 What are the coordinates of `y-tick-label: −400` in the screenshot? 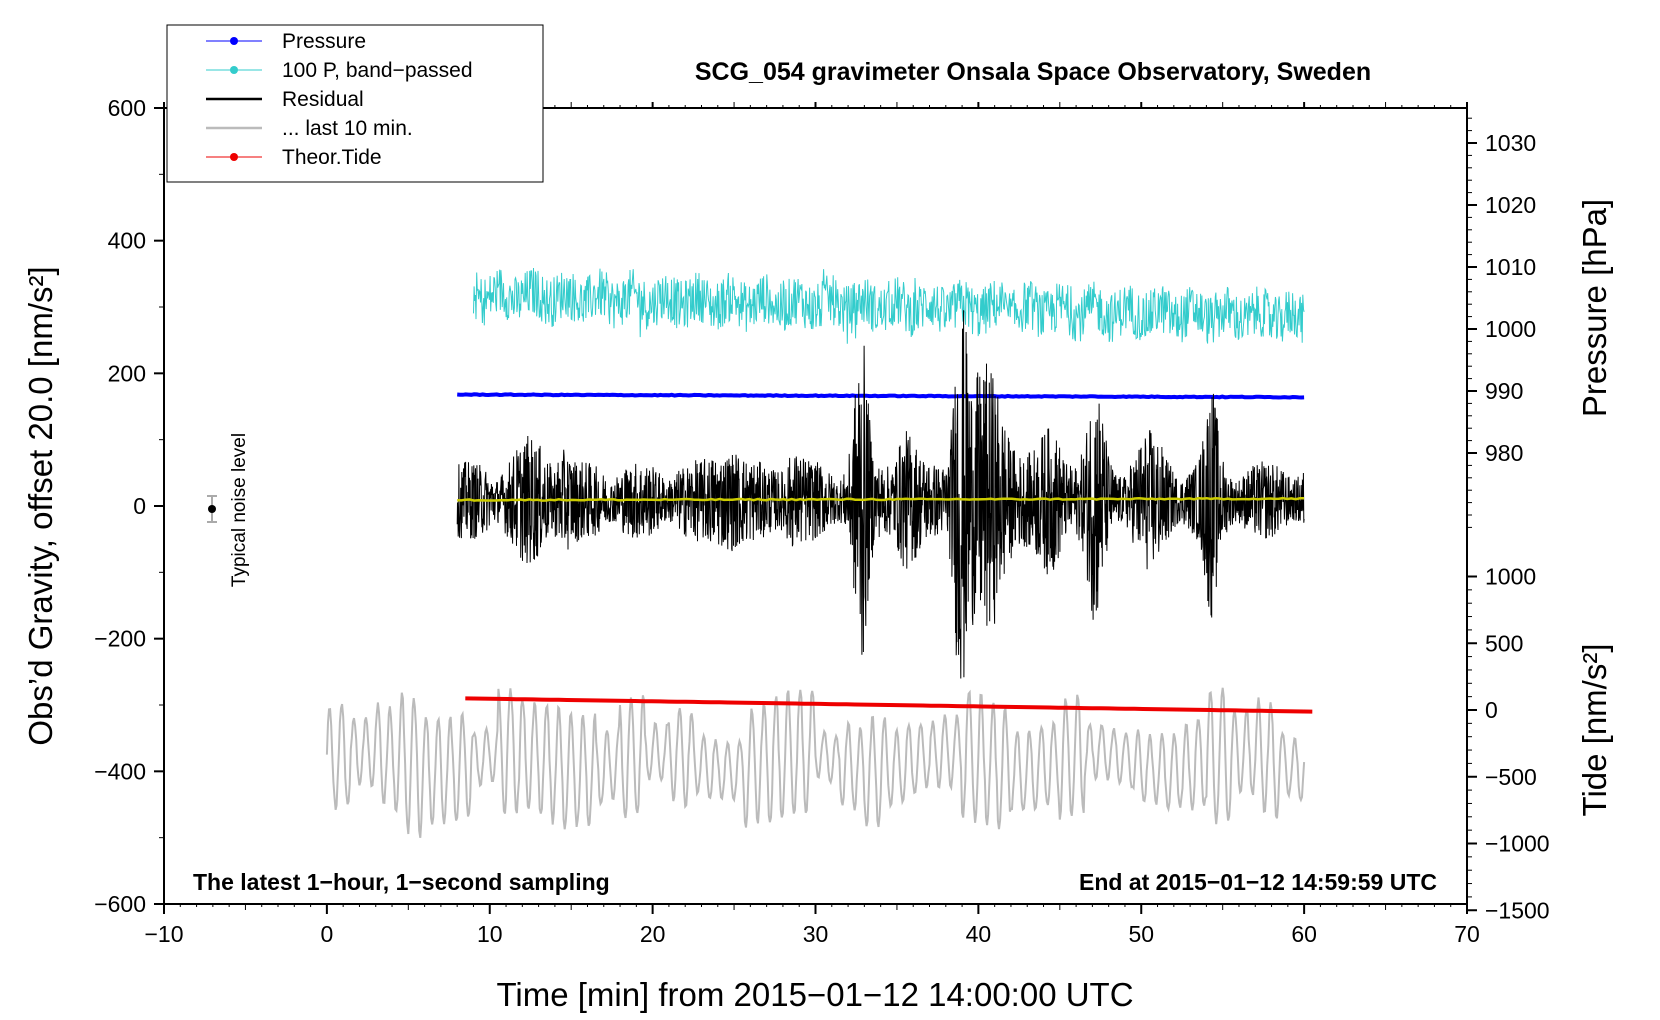 It's located at (120, 771).